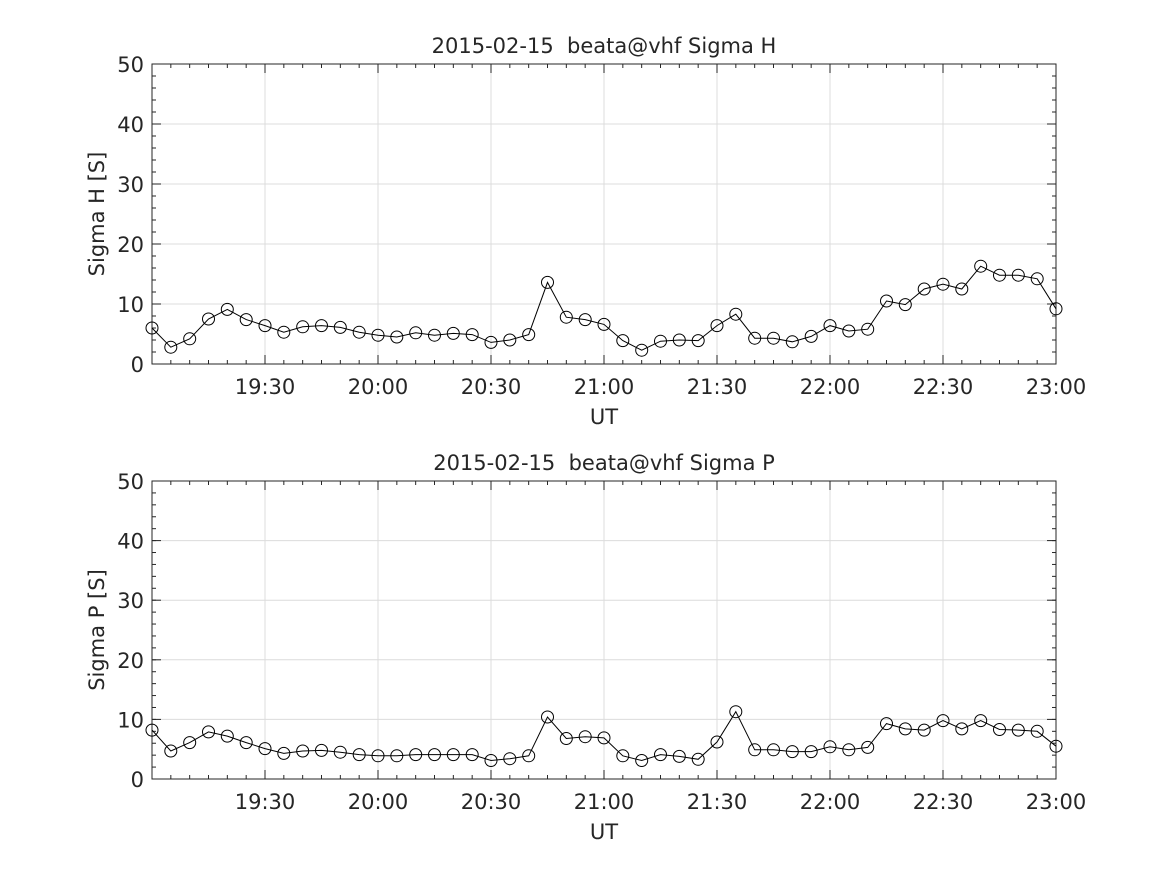 This screenshot has width=1167, height=875. Describe the element at coordinates (717, 387) in the screenshot. I see `x-tick-label: 21:30` at that location.